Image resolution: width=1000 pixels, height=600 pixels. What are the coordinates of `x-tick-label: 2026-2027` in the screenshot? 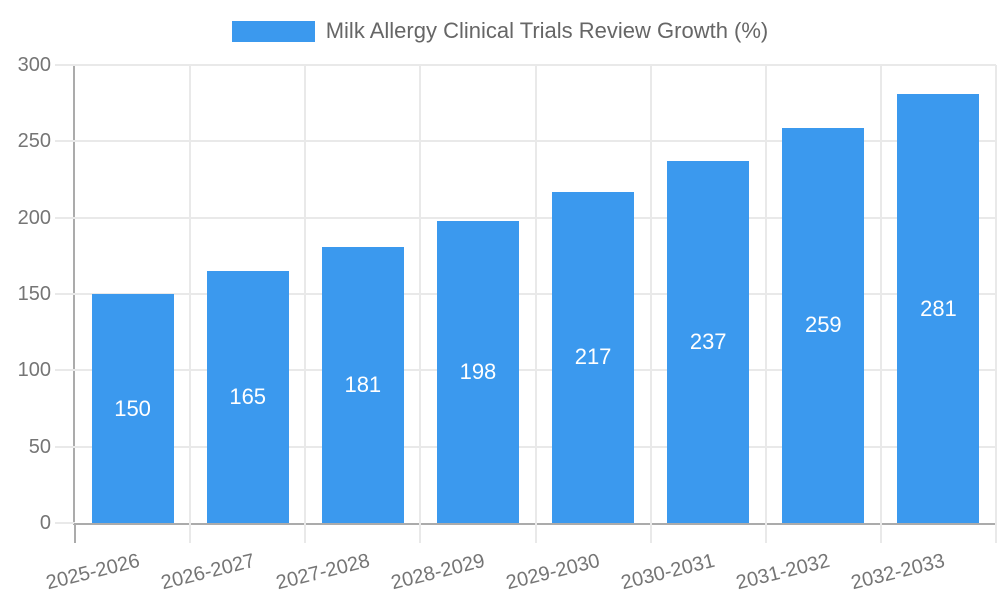 It's located at (207, 572).